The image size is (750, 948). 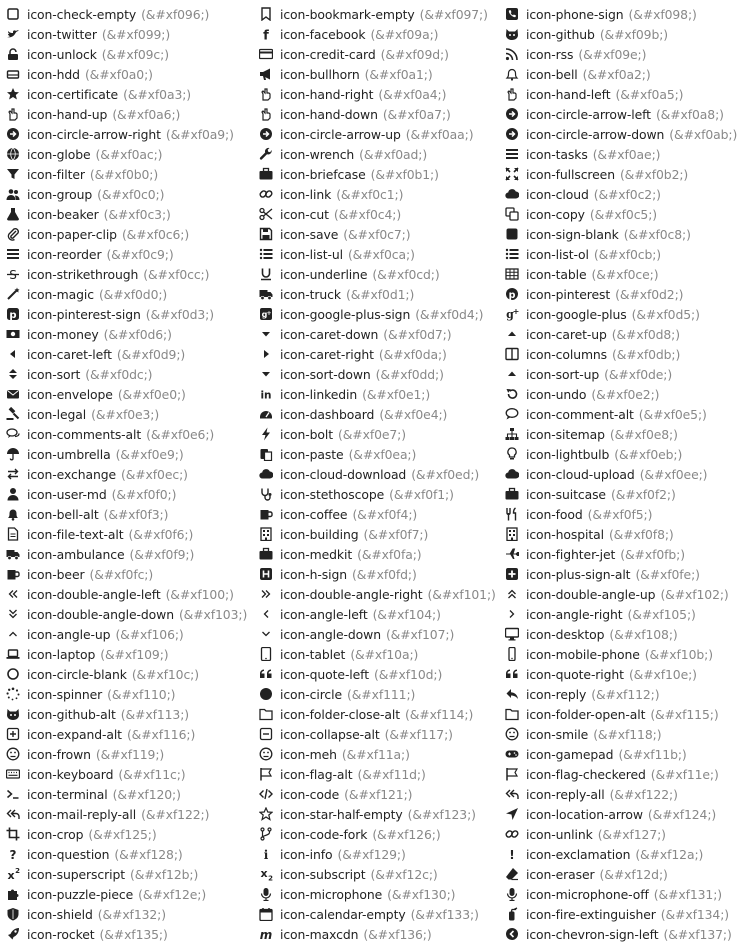 What do you see at coordinates (154, 474) in the screenshot?
I see `icon-unicode-code: (&#xf0ec;)` at bounding box center [154, 474].